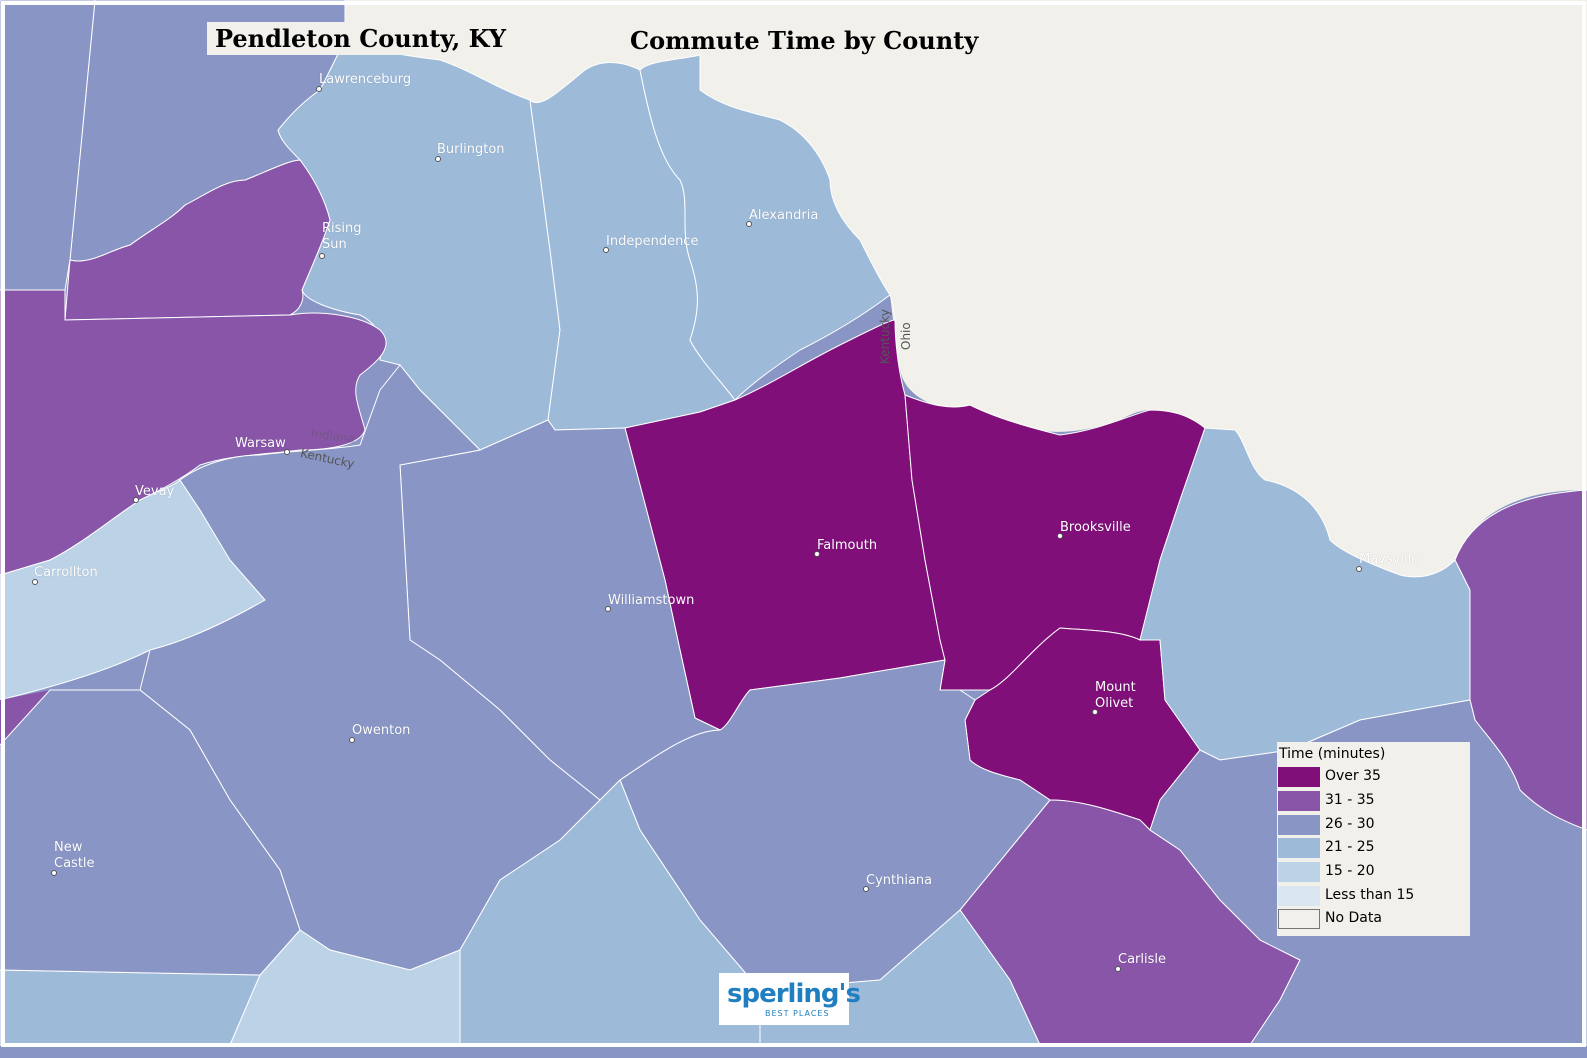 This screenshot has height=1058, width=1587. Describe the element at coordinates (155, 491) in the screenshot. I see `city-vevay: Vevay` at that location.